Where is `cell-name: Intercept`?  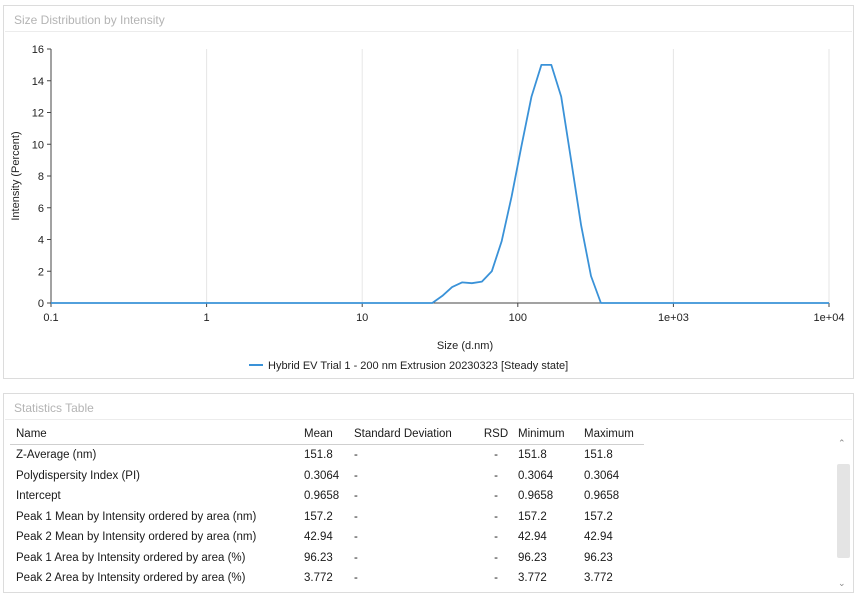
cell-name: Intercept is located at coordinates (38, 496).